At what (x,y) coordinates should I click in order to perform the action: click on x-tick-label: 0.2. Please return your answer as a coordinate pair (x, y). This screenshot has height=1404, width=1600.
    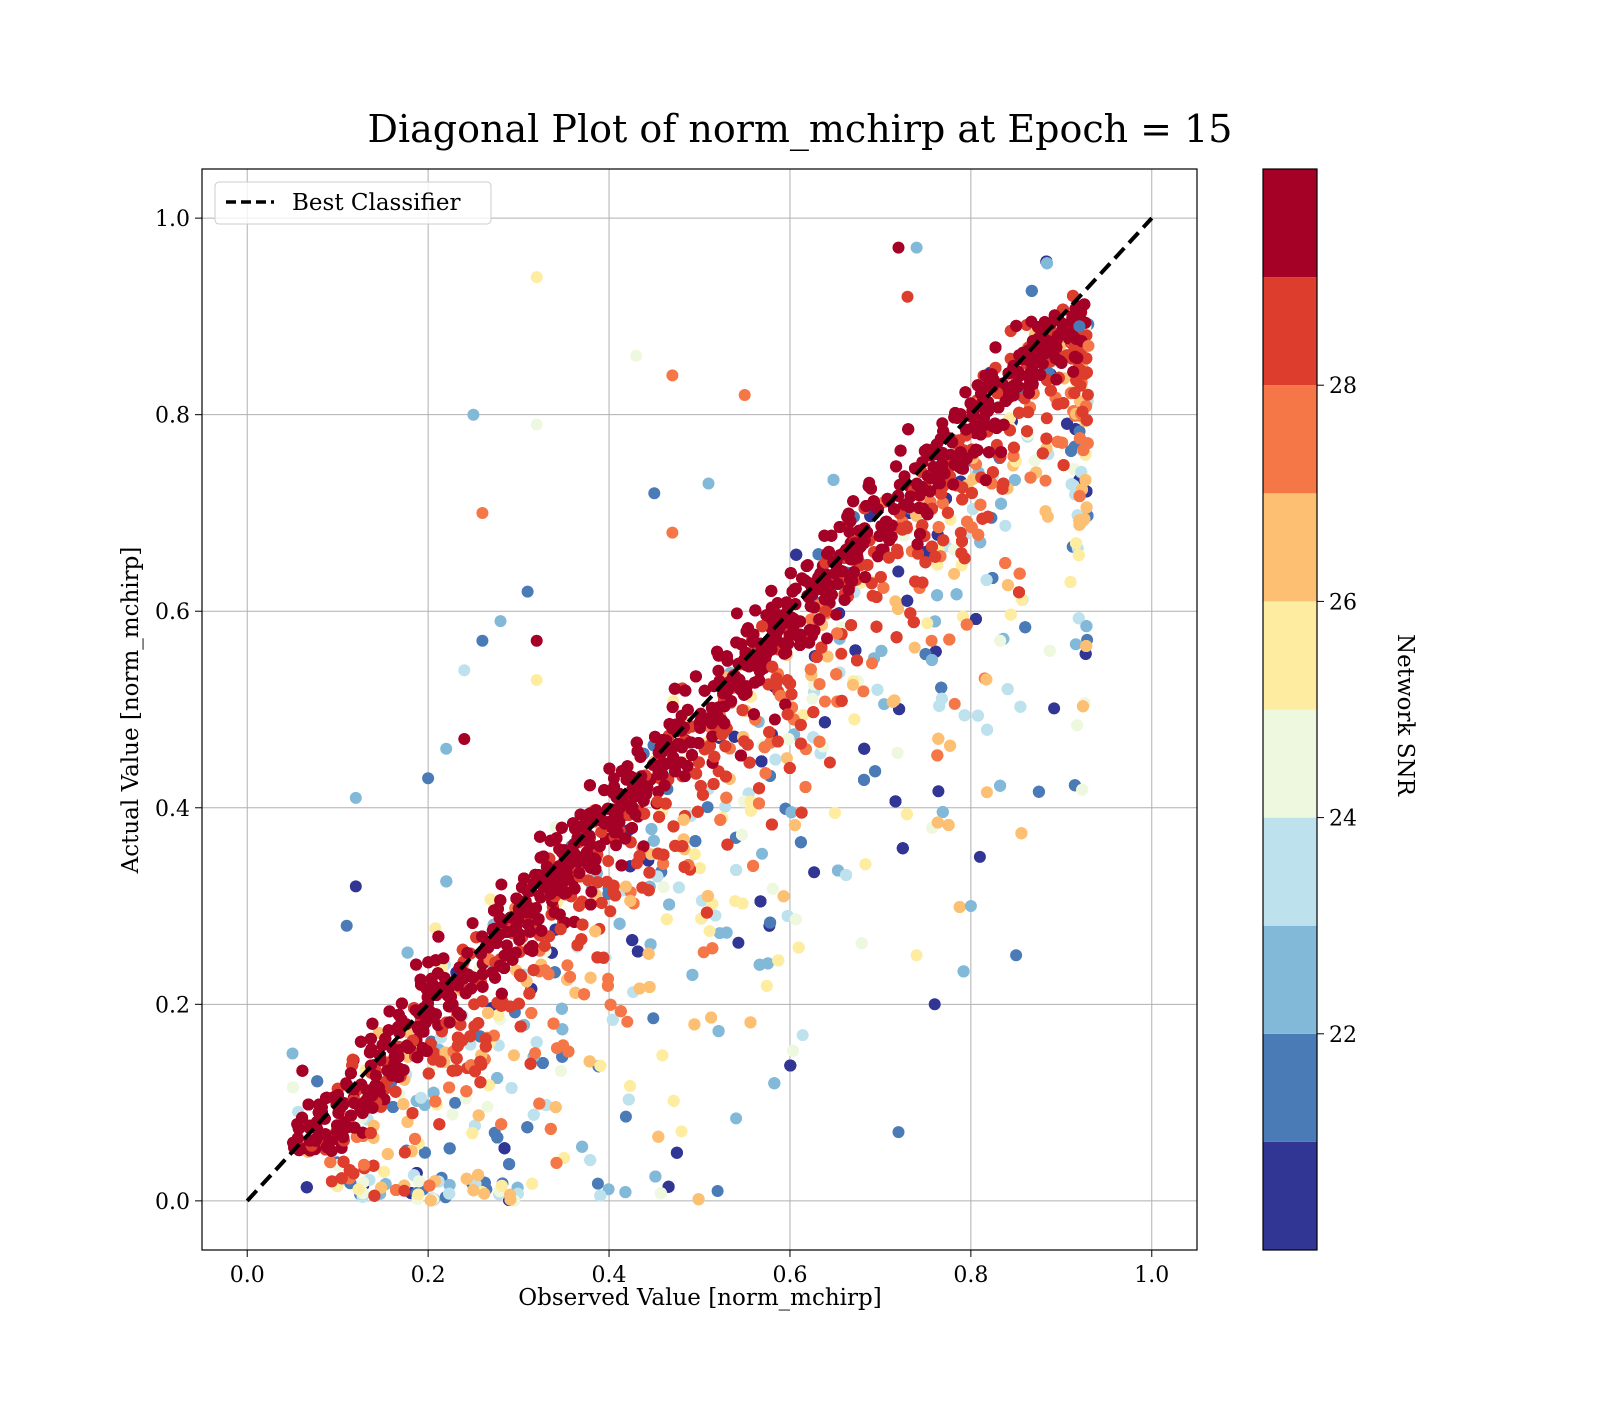
    Looking at the image, I should click on (428, 1275).